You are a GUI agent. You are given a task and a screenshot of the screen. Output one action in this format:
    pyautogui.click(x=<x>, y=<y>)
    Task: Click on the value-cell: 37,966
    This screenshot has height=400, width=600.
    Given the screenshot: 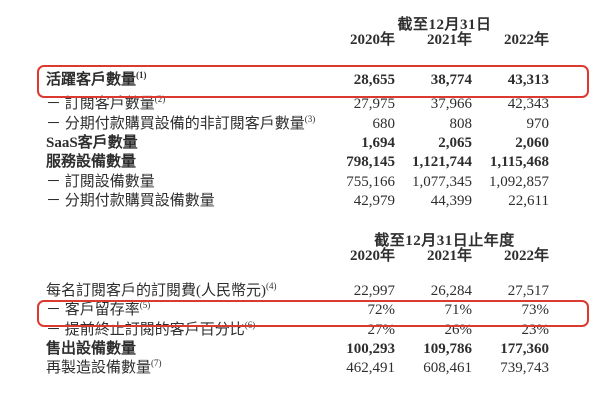 What is the action you would take?
    pyautogui.click(x=451, y=104)
    